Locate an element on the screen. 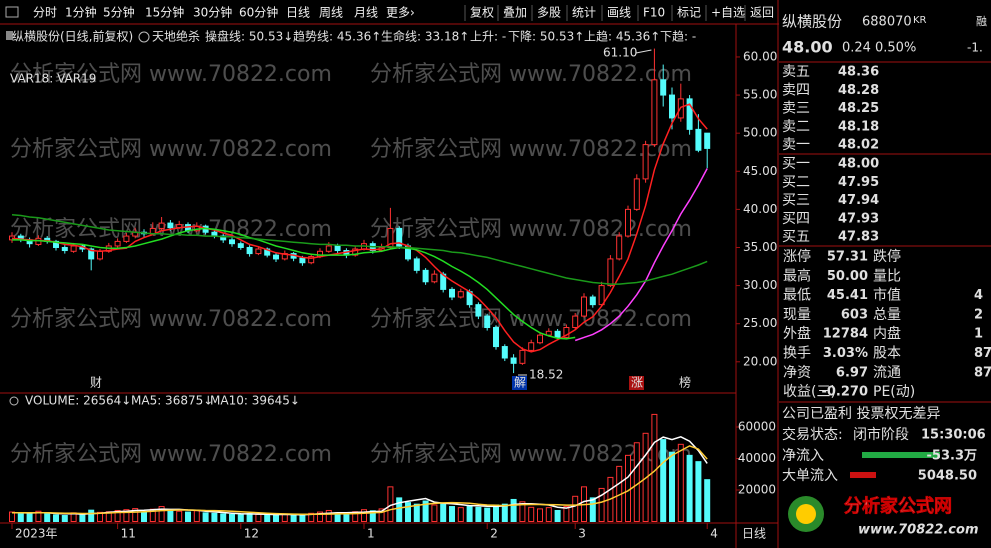 This screenshot has height=548, width=991. book-label: 买五 is located at coordinates (796, 237).